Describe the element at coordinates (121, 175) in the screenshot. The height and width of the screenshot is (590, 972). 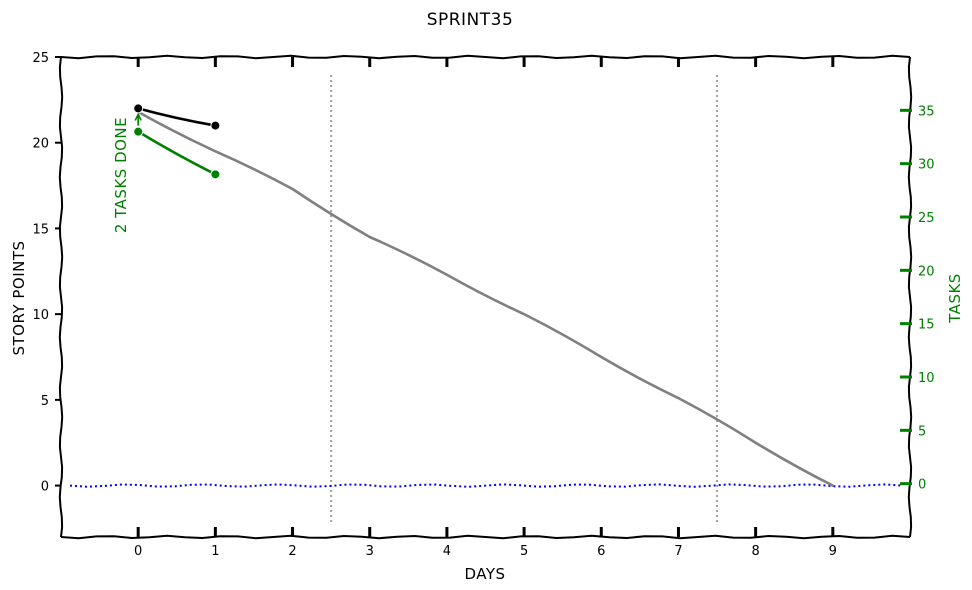
I see `tasks-done-annotation: 2 TASKS DONE` at that location.